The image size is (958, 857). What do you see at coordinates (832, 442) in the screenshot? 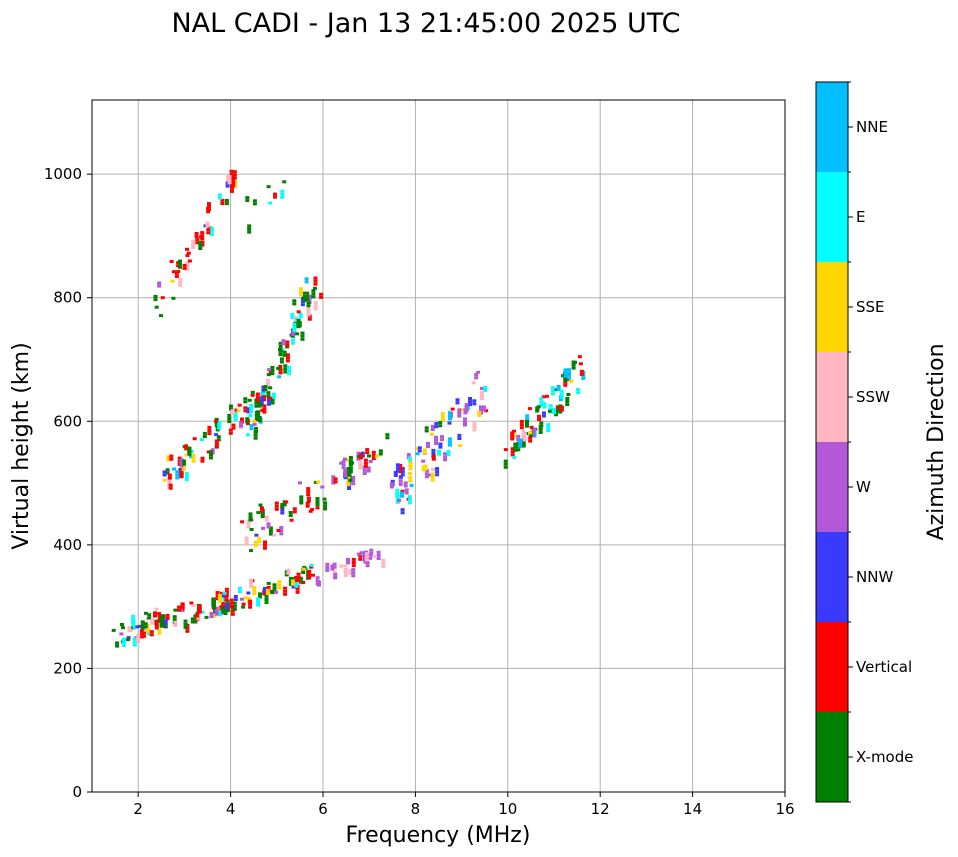
I see `colorbar-frame` at bounding box center [832, 442].